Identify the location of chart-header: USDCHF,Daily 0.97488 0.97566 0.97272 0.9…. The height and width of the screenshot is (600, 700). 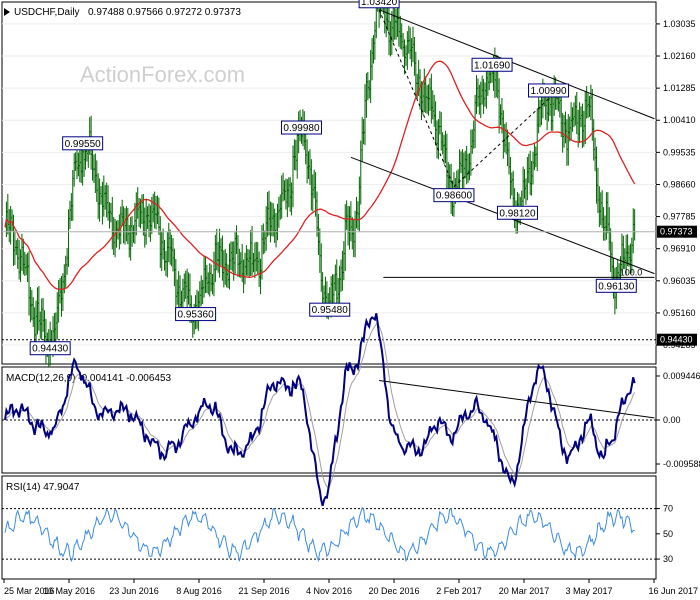
(122, 12).